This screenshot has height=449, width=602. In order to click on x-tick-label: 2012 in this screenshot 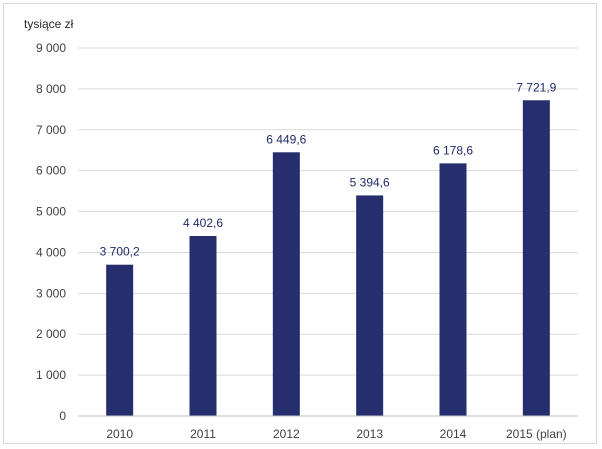, I will do `click(286, 434)`.